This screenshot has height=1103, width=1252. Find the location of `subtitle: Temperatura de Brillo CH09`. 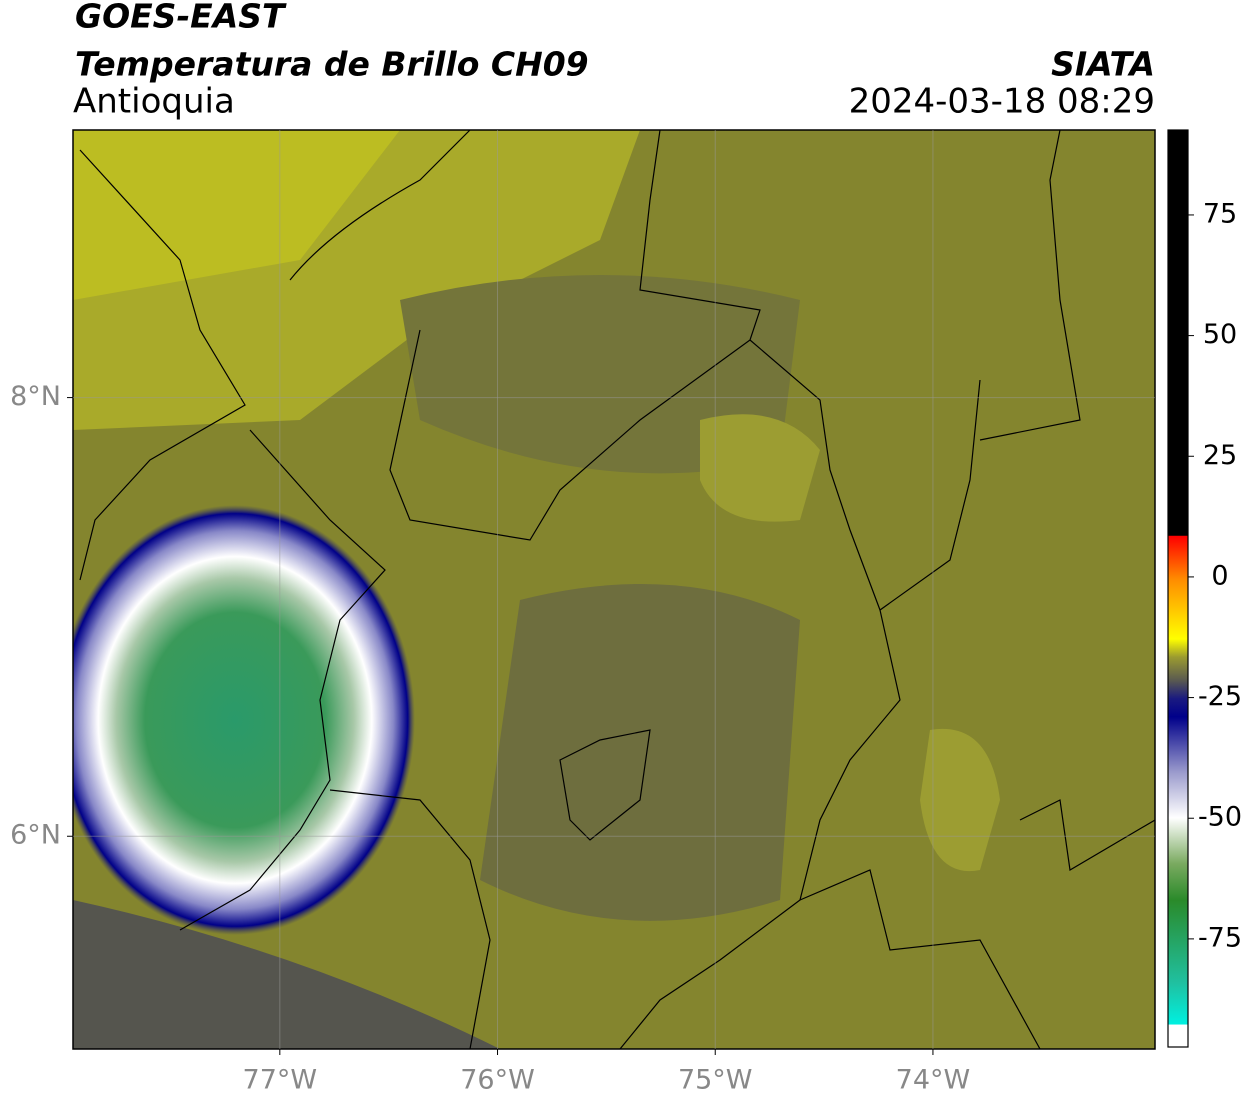

subtitle: Temperatura de Brillo CH09 is located at coordinates (332, 64).